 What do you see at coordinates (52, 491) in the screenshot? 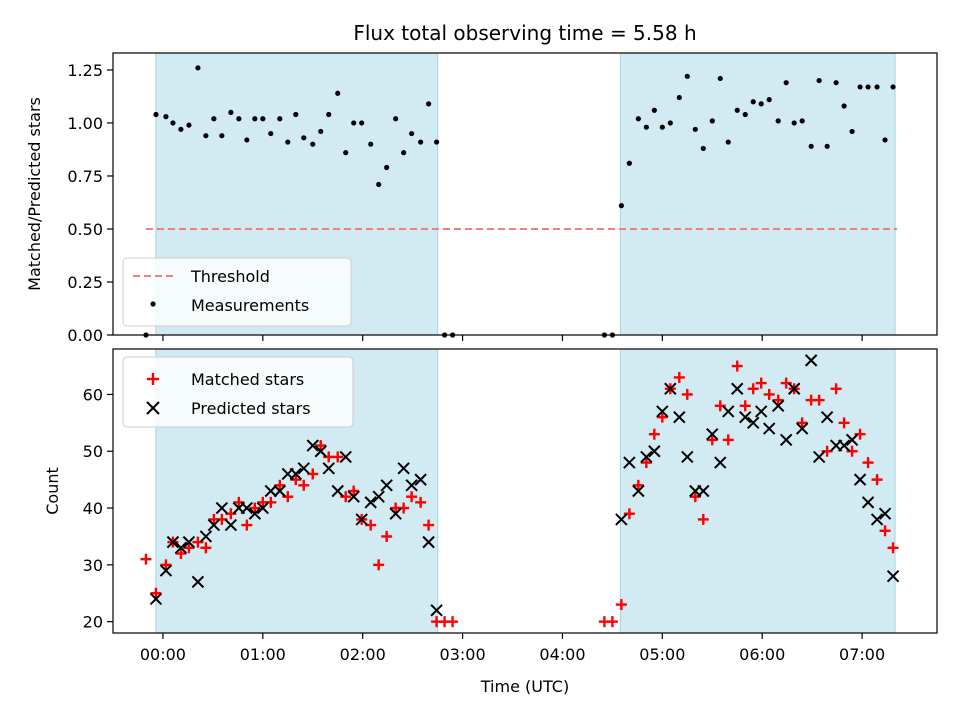
I see `bottom-y-axis-label: Count` at bounding box center [52, 491].